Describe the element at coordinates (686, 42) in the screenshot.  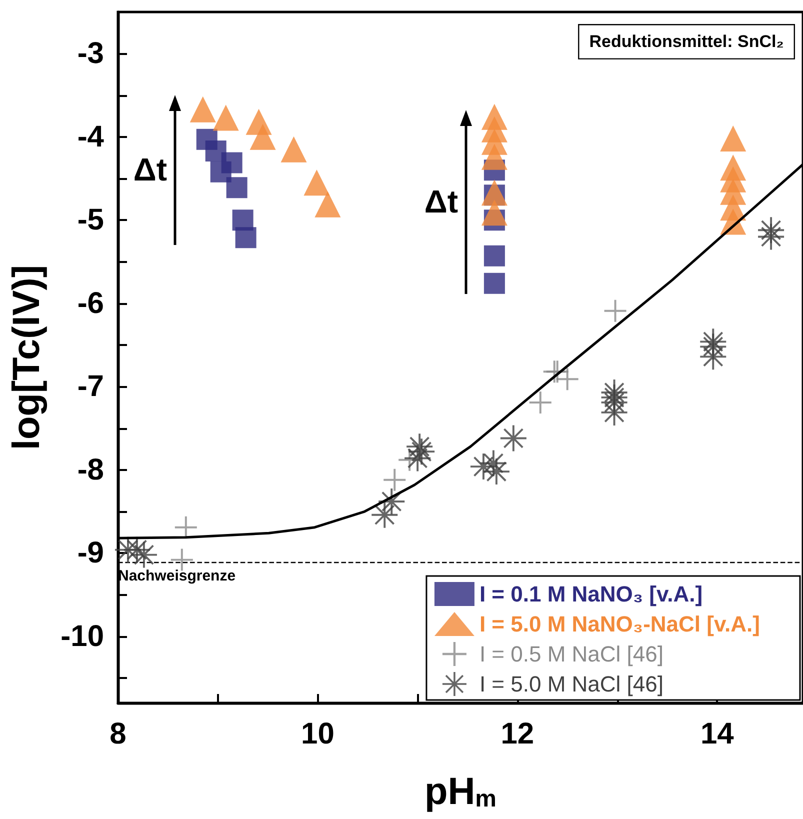
I see `annotation: Reduktionsmittel: SnCl₂` at that location.